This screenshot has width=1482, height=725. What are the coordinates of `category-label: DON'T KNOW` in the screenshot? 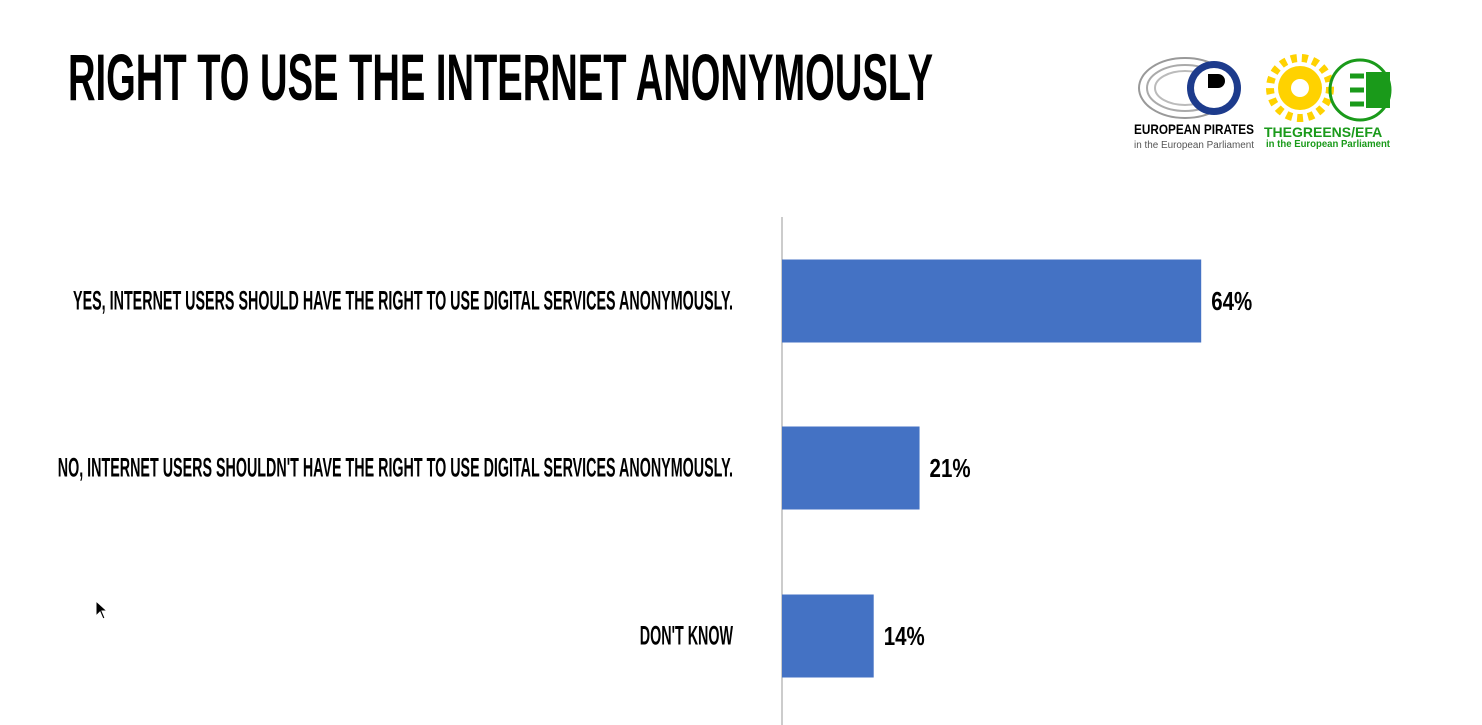 It's located at (686, 635).